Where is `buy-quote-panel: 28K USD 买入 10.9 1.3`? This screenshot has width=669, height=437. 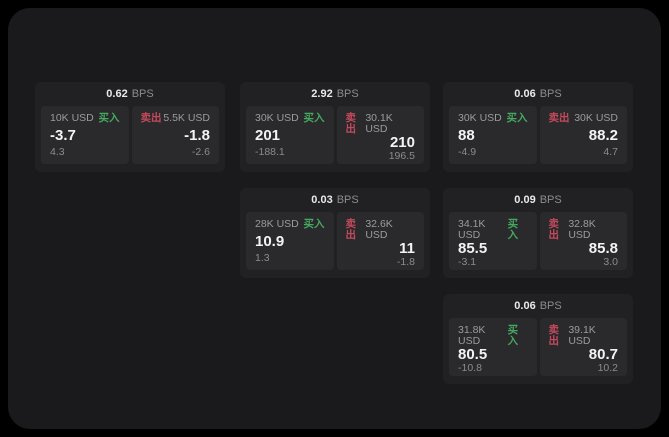 buy-quote-panel: 28K USD 买入 10.9 1.3 is located at coordinates (290, 241).